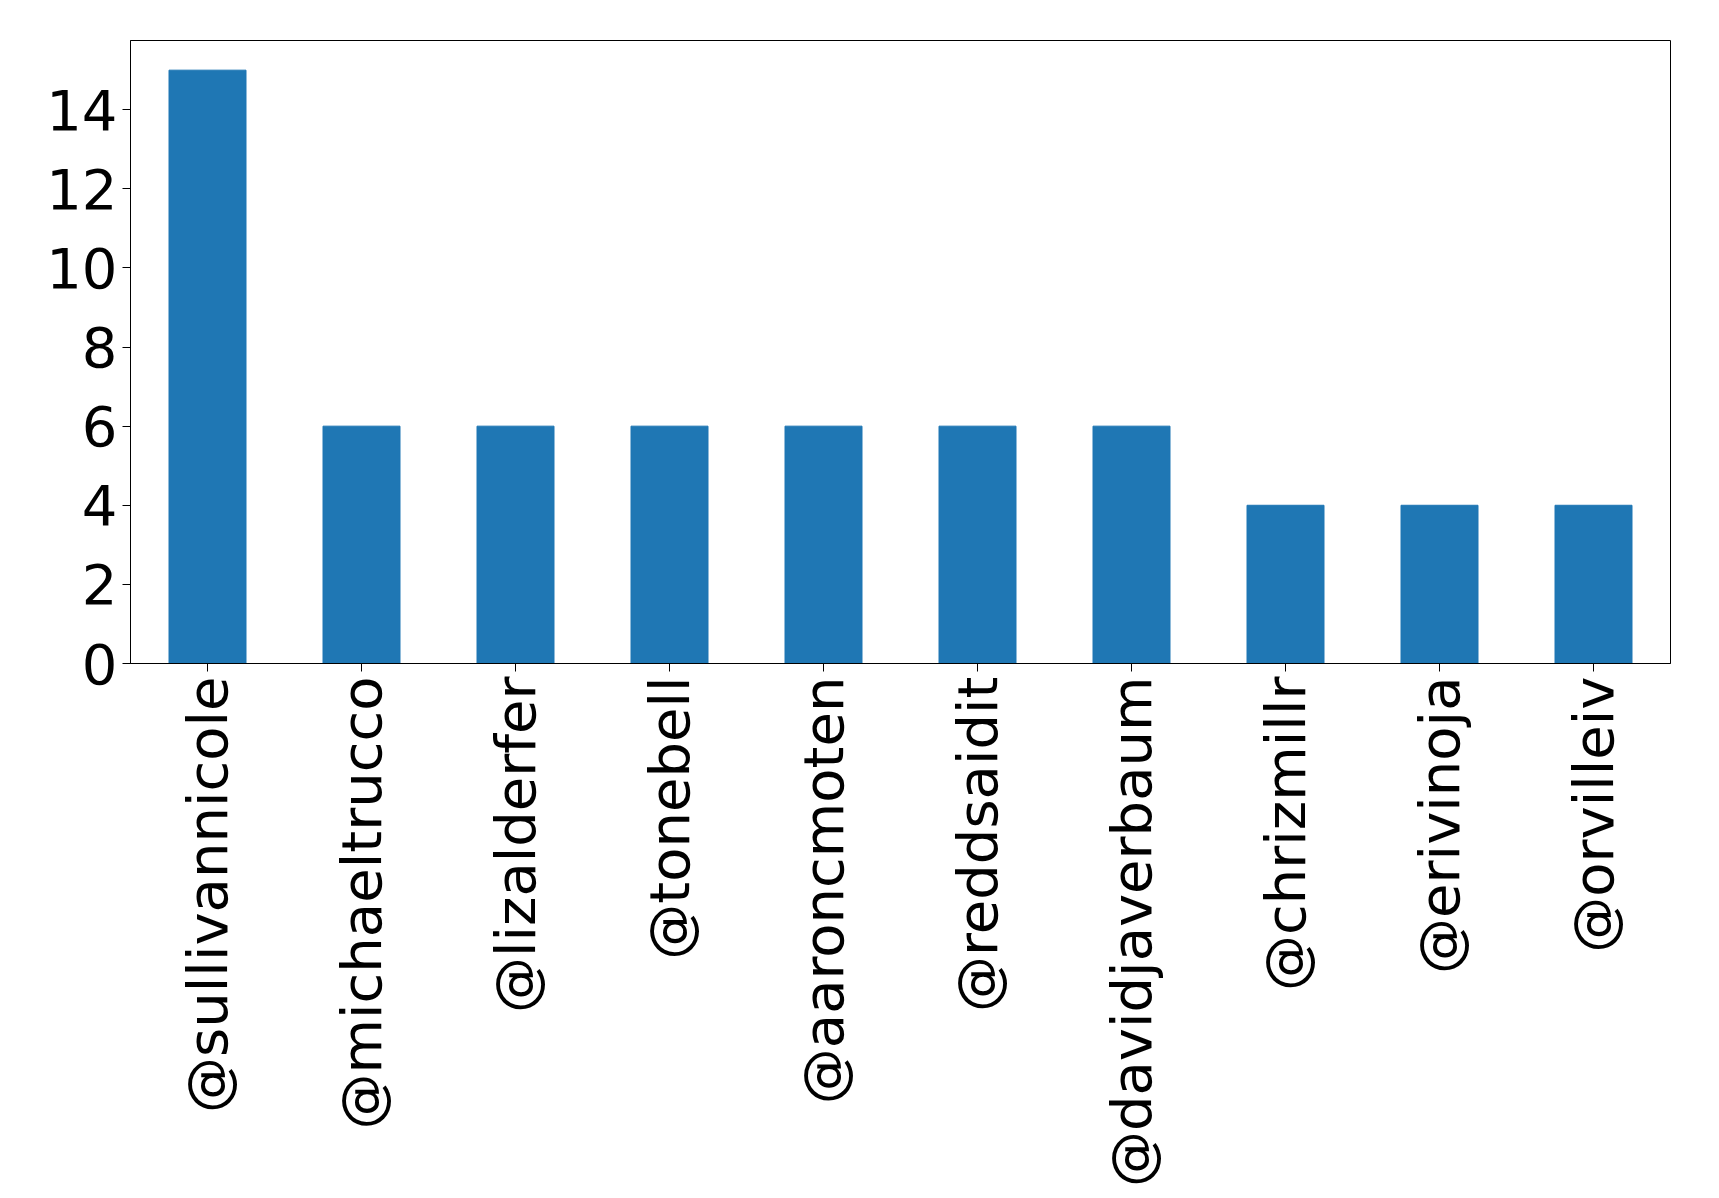 This screenshot has width=1719, height=1198. I want to click on x-tick-label: @aaroncmoten, so click(823, 890).